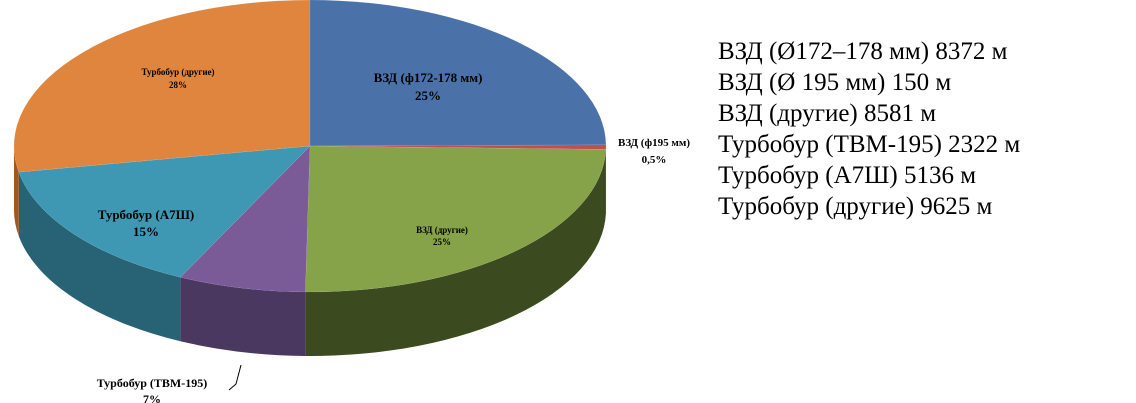 The width and height of the screenshot is (1136, 403). What do you see at coordinates (847, 175) in the screenshot?
I see `legend-line-turbobur-a7sh: Турбобур (А7Ш) 5136 м` at bounding box center [847, 175].